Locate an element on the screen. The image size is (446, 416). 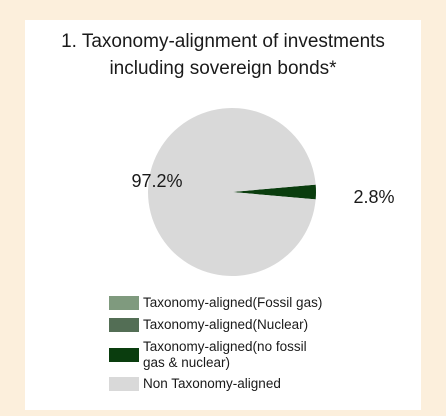
legend-swatch-non-taxonomy-aligned is located at coordinates (124, 384).